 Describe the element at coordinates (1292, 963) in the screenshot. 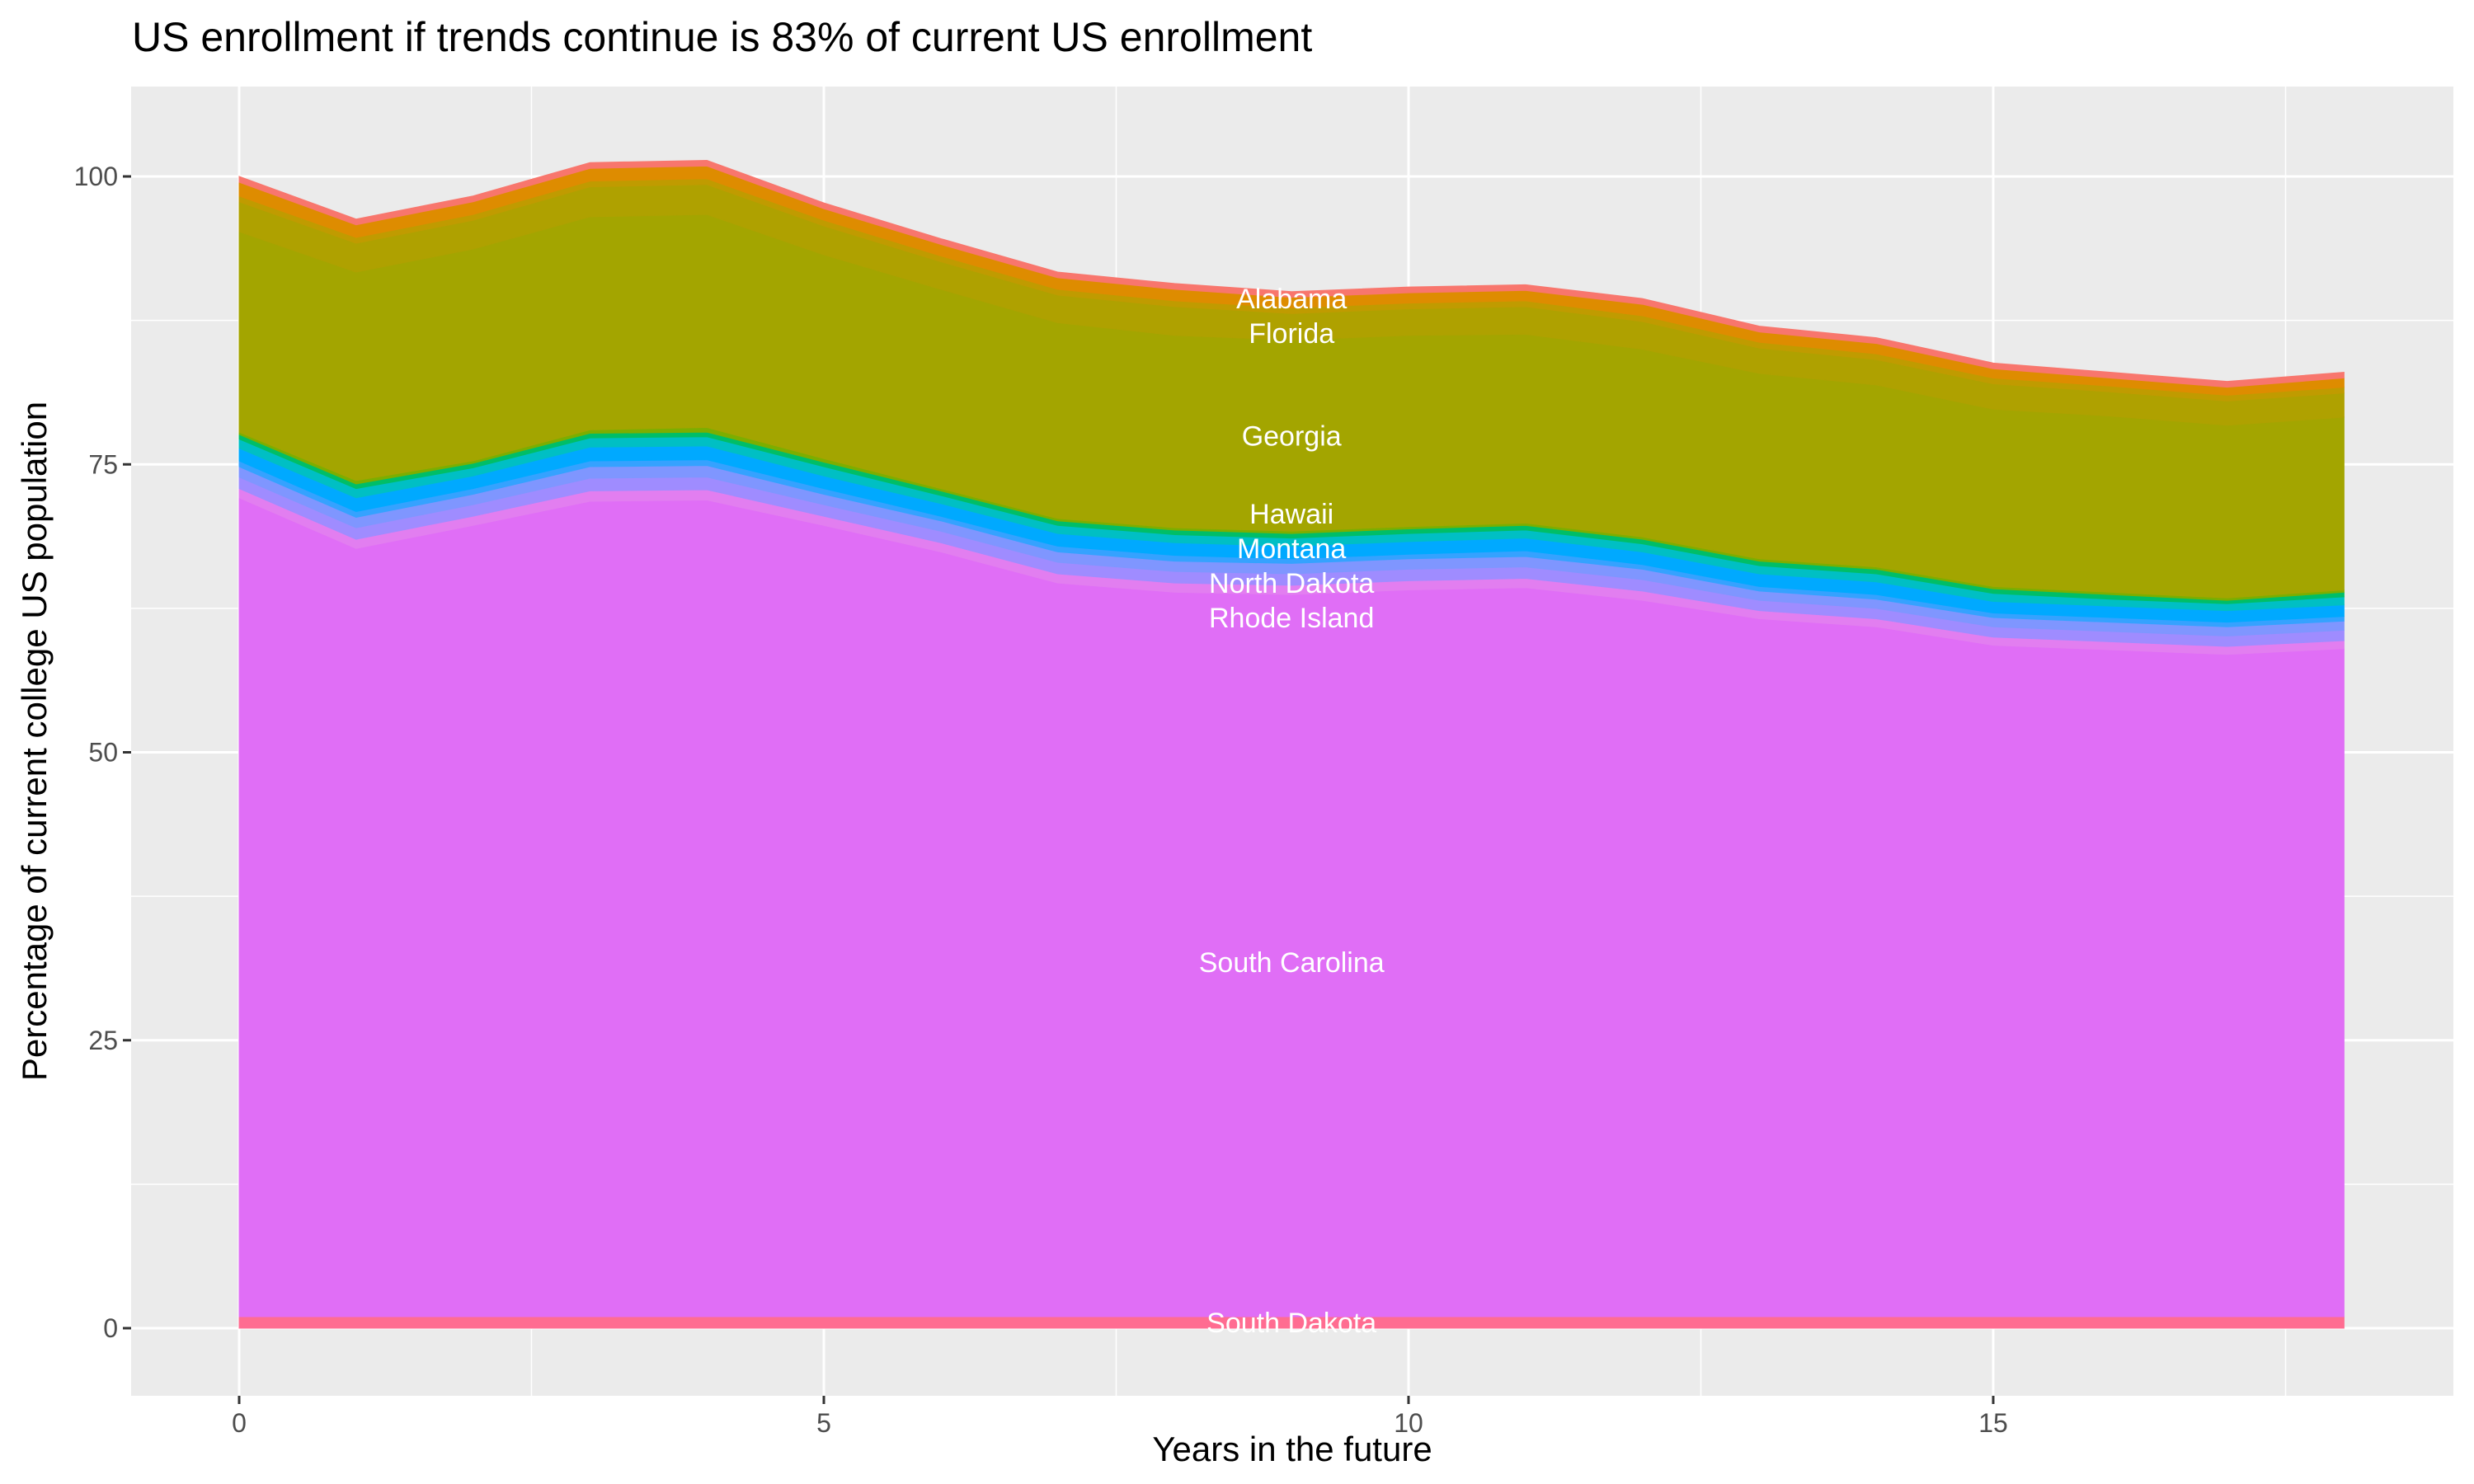

I see `area-label: South Carolina` at that location.